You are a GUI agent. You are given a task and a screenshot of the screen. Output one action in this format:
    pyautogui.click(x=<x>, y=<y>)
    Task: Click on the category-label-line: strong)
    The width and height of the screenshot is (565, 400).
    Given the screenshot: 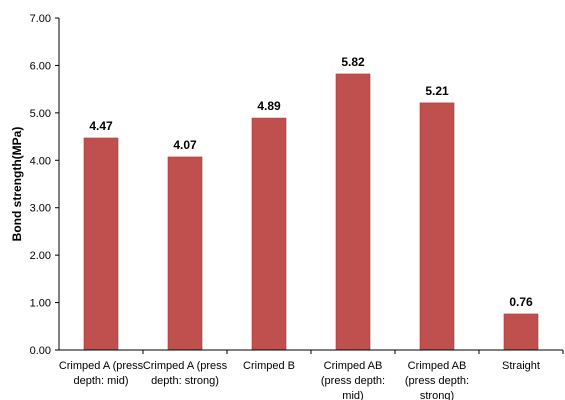 What is the action you would take?
    pyautogui.click(x=437, y=395)
    